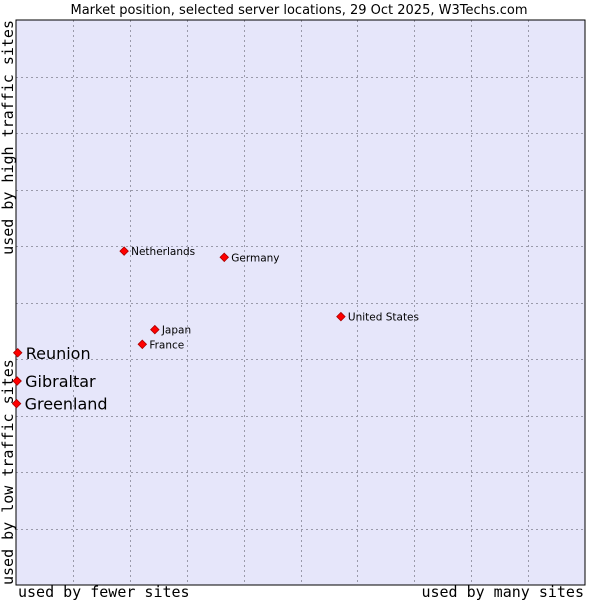 The width and height of the screenshot is (600, 600). I want to click on y-axis-label-high: used by high traffic sites, so click(8, 137).